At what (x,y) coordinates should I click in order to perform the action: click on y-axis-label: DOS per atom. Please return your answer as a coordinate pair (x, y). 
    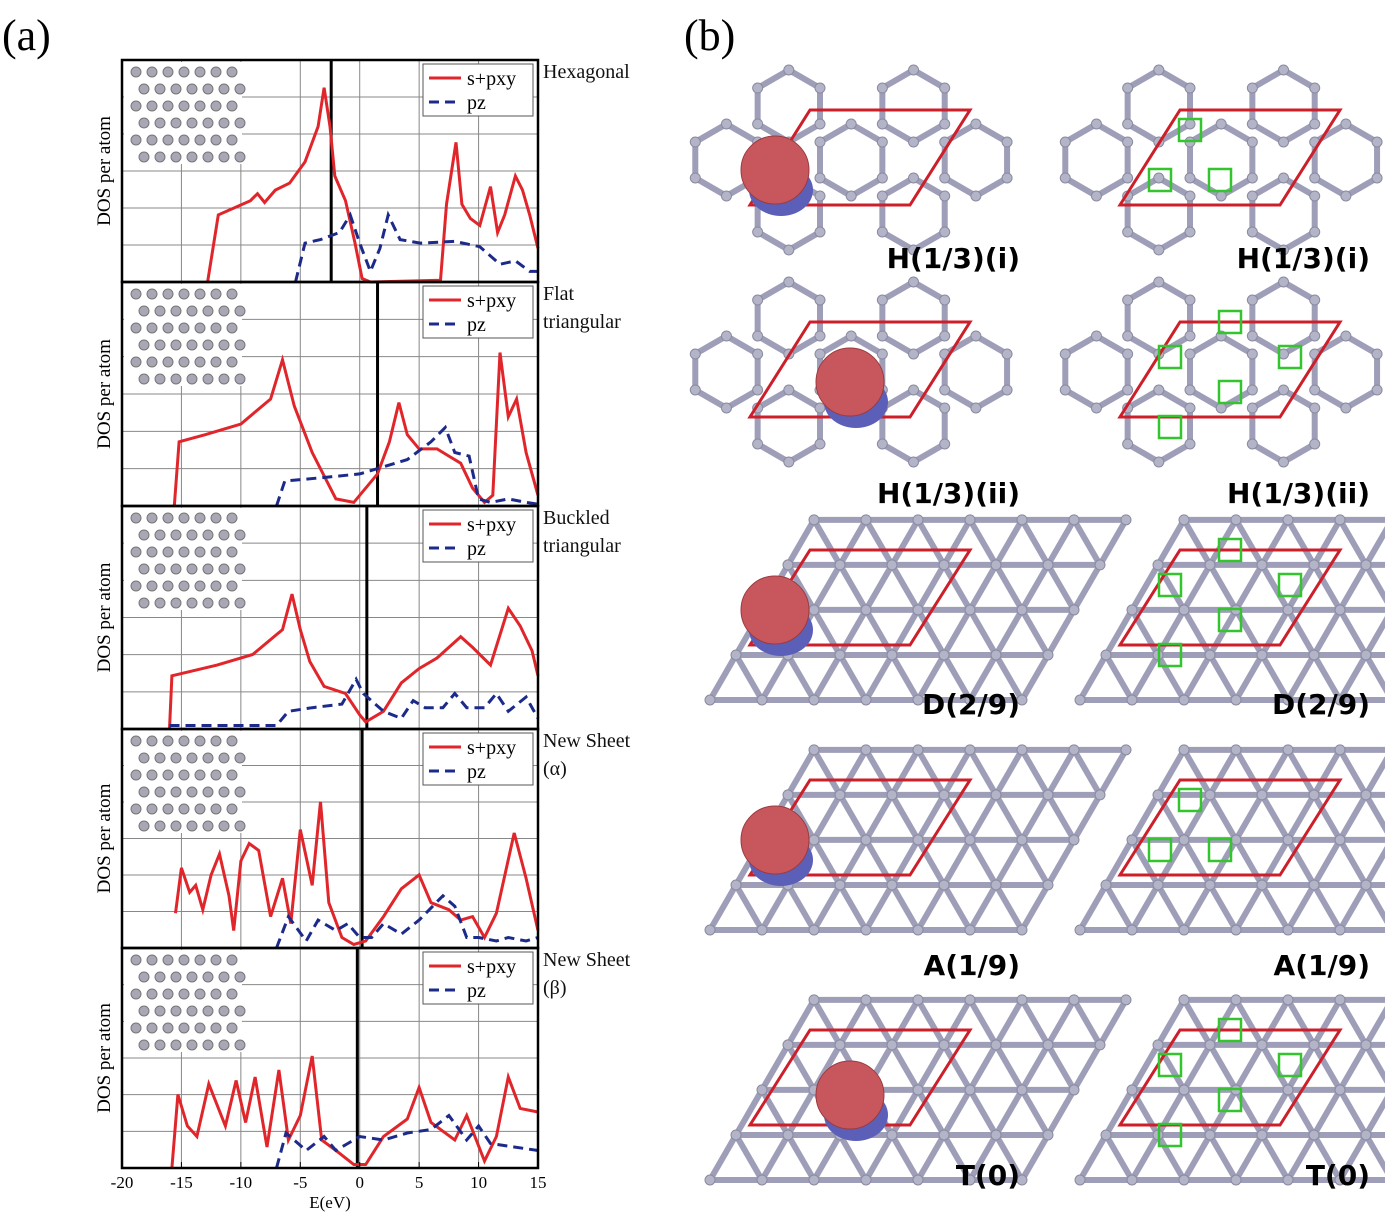
    Looking at the image, I should click on (104, 171).